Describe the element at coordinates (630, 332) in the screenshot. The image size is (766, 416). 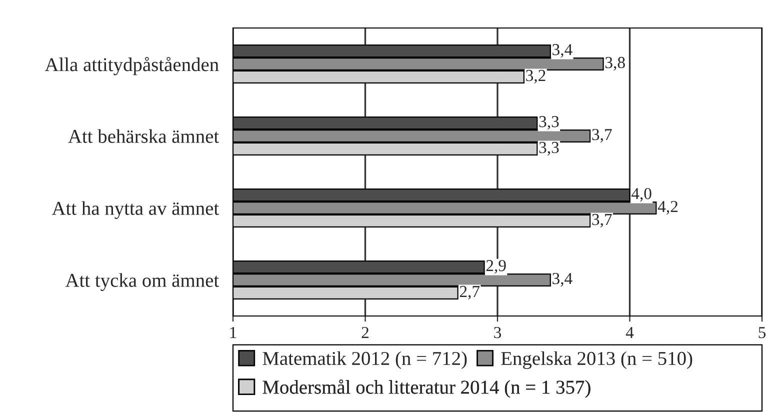
I see `x-tick-label: 4` at that location.